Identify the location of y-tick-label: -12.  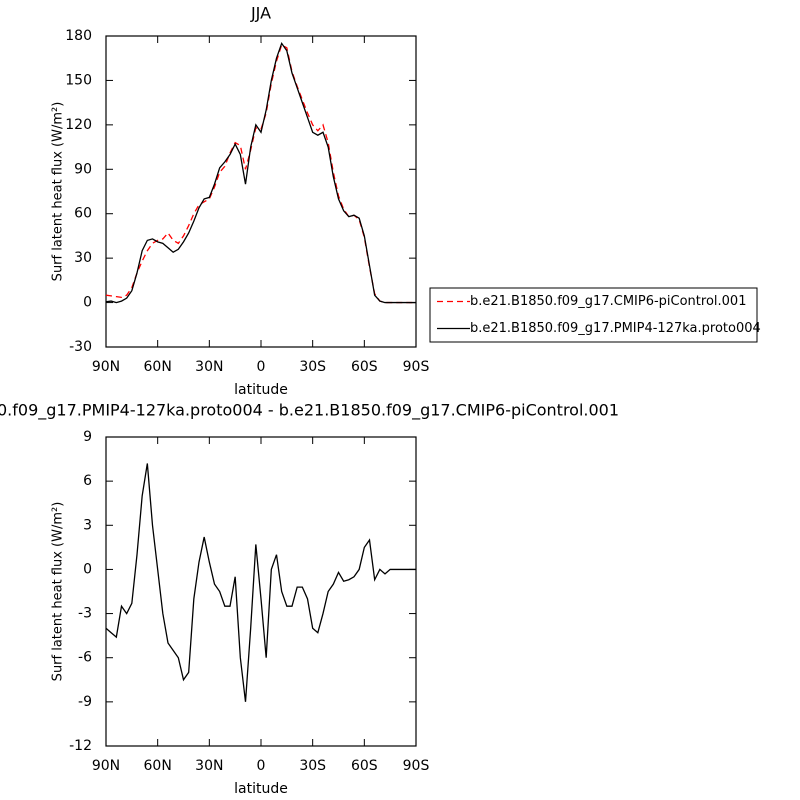
(80, 746).